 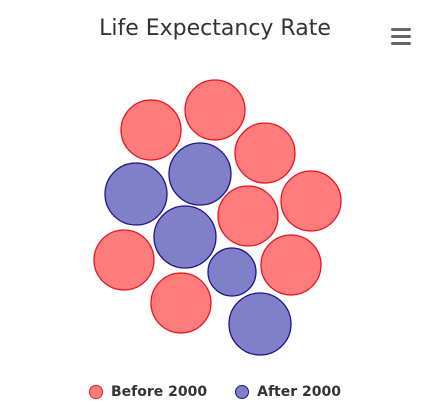 What do you see at coordinates (215, 28) in the screenshot?
I see `chart-title: Life Expectancy Rate` at bounding box center [215, 28].